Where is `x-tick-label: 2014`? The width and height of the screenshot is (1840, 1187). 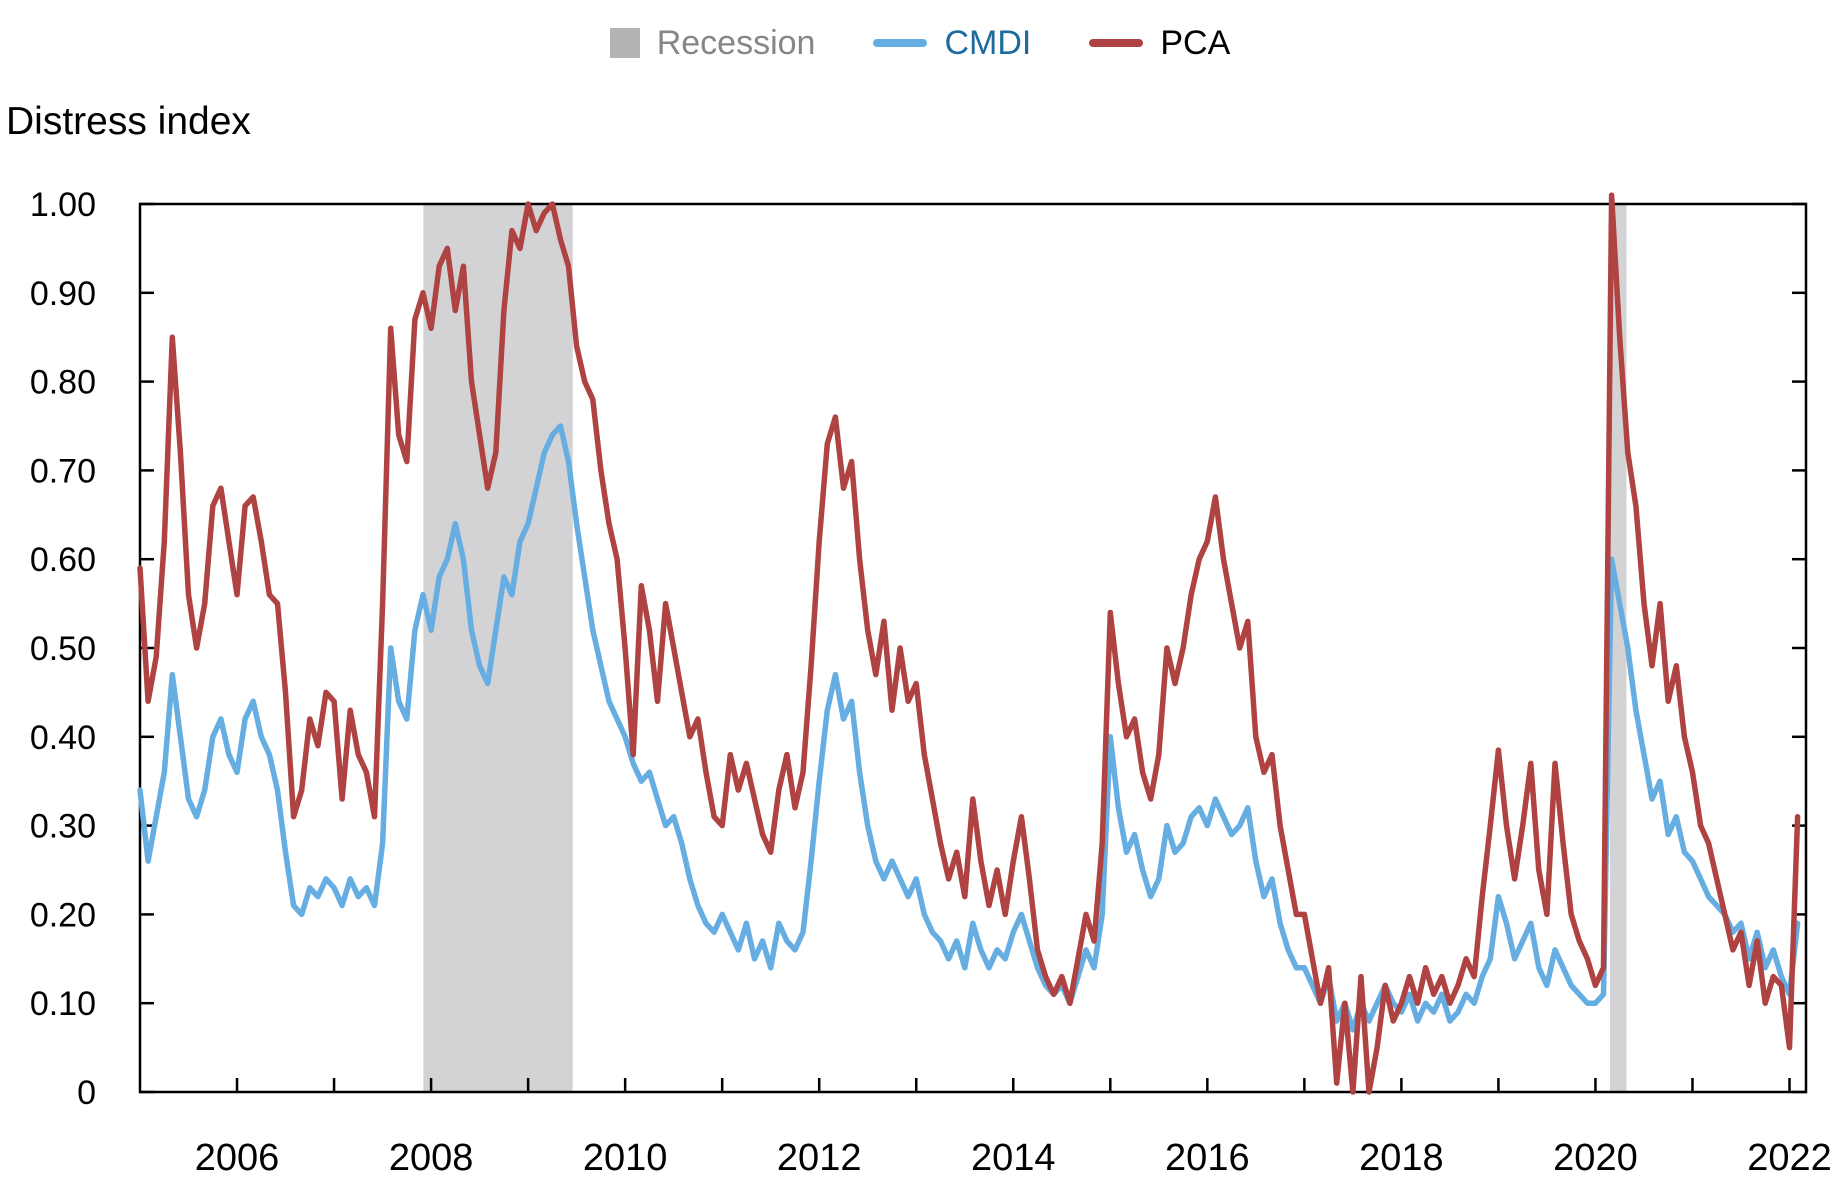
x-tick-label: 2014 is located at coordinates (1013, 1158).